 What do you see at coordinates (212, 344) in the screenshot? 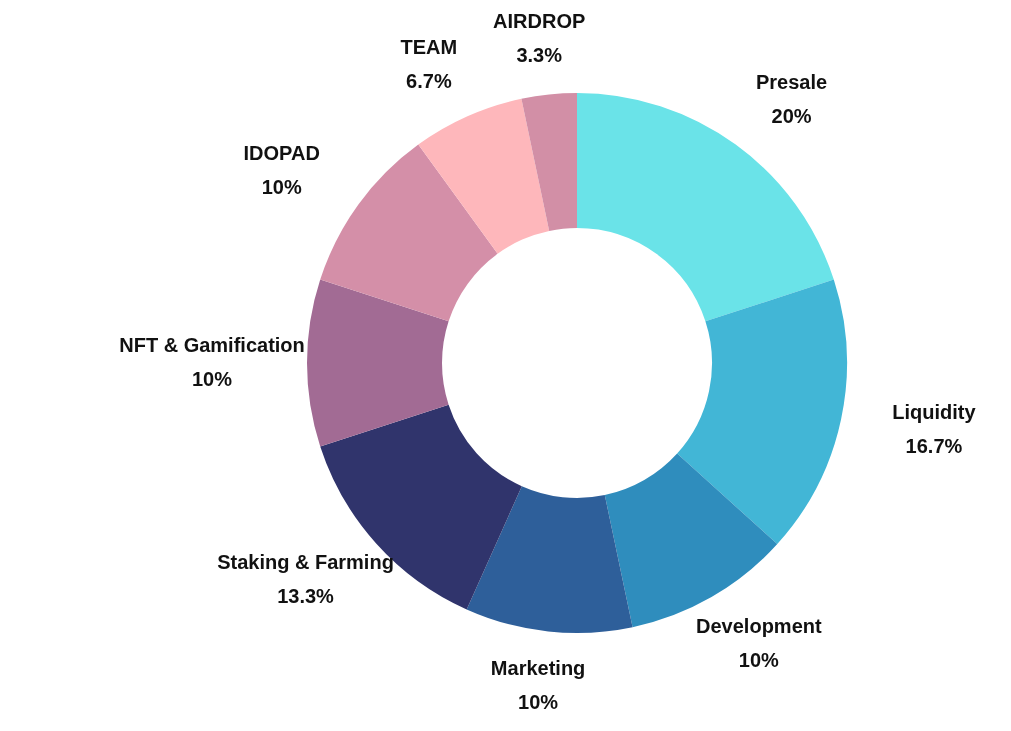
I see `slice-label: NFT & Gamification` at bounding box center [212, 344].